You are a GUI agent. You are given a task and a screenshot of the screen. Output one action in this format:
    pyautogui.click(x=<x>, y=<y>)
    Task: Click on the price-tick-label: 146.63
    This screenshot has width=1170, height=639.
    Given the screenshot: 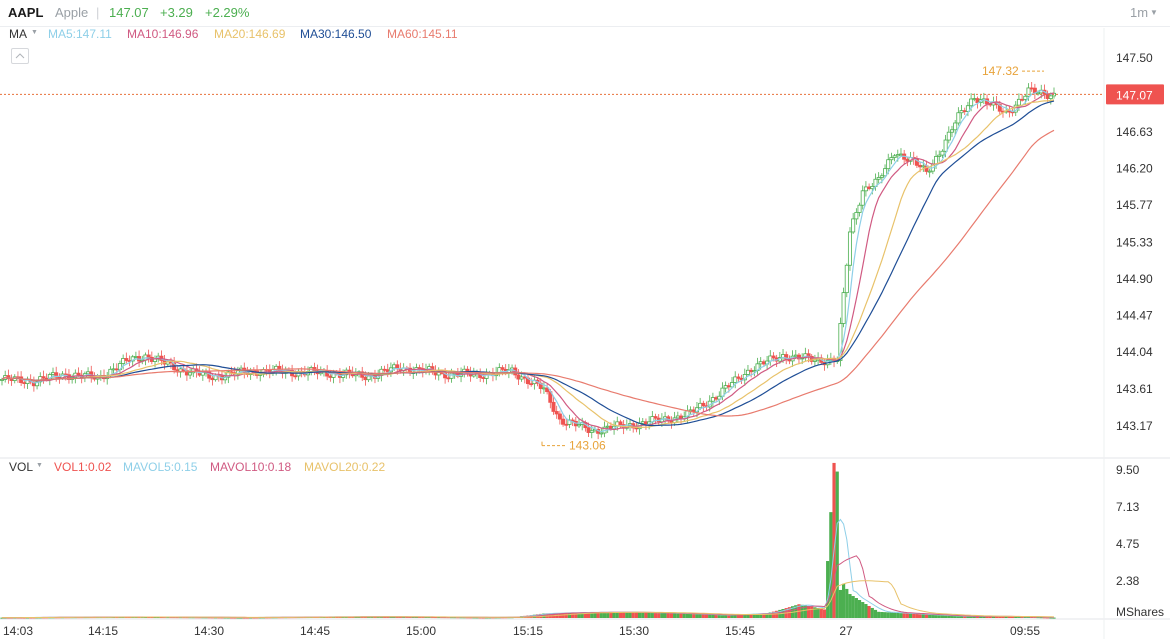 What is the action you would take?
    pyautogui.click(x=1134, y=132)
    